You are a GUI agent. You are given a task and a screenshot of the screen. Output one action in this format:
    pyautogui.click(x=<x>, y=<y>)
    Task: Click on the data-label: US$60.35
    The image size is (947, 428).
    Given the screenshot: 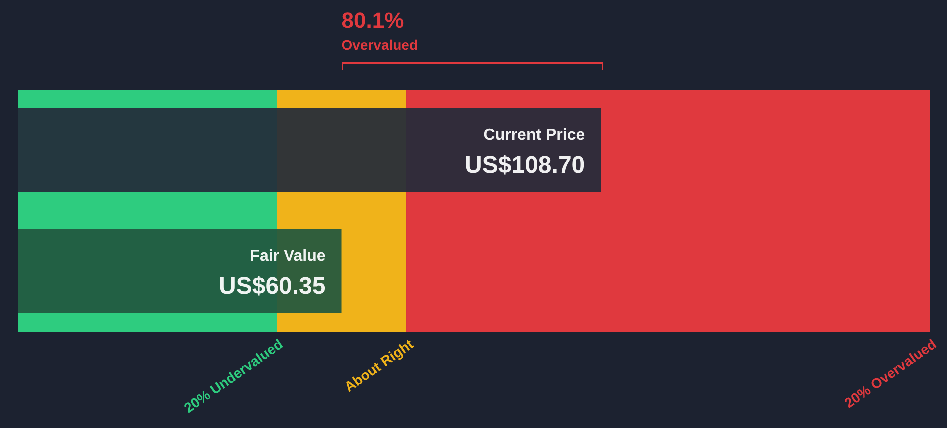 What is the action you would take?
    pyautogui.click(x=272, y=286)
    